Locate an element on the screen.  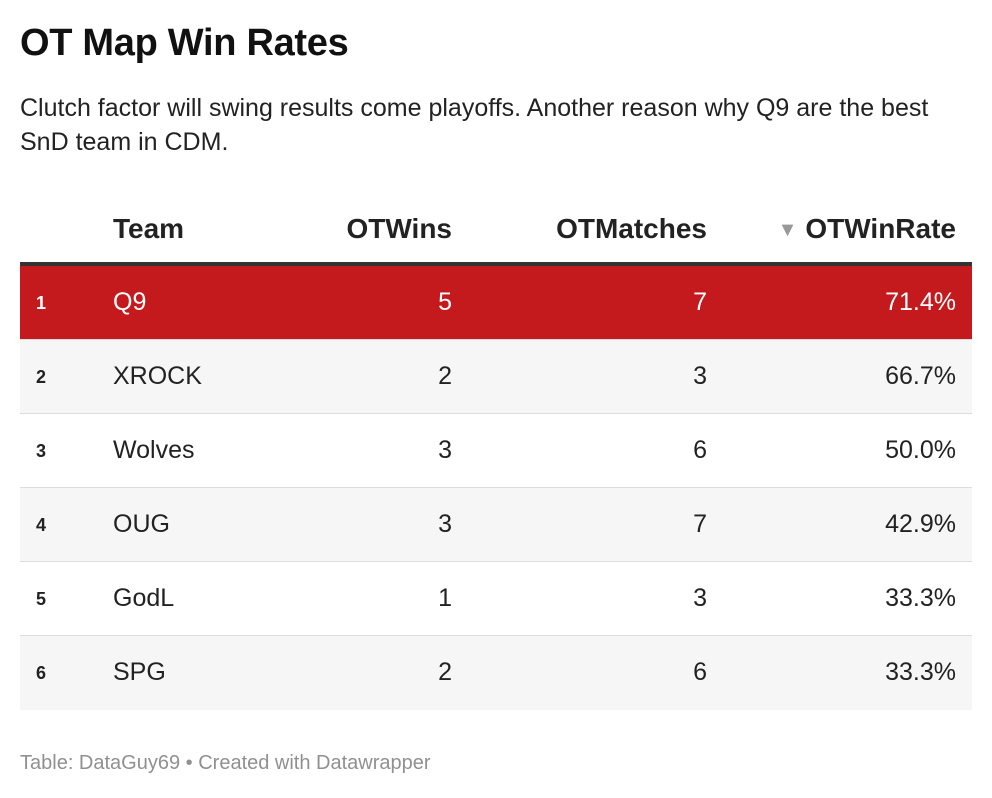
rank-cell: 1 is located at coordinates (41, 303).